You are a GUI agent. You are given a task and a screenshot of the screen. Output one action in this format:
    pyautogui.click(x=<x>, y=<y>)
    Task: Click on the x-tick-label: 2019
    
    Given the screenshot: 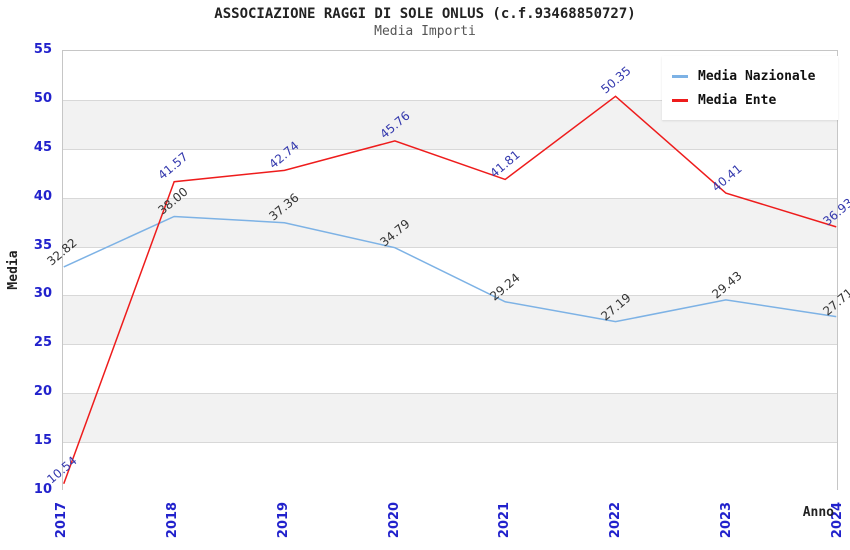 What is the action you would take?
    pyautogui.click(x=283, y=520)
    